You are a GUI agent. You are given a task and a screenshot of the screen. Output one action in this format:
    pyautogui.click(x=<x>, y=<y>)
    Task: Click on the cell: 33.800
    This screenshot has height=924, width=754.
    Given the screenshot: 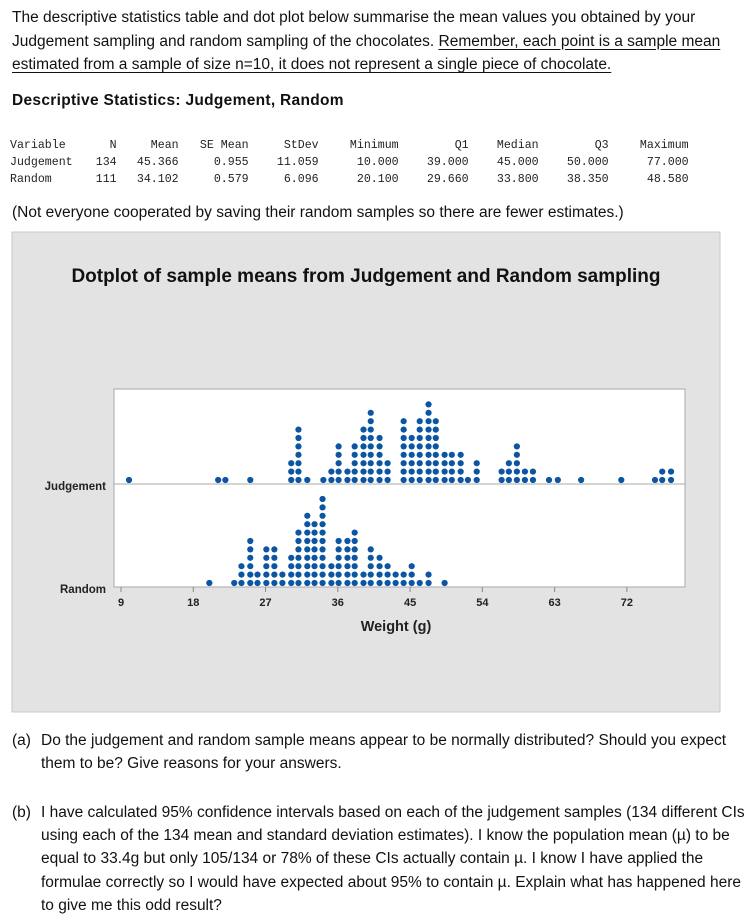 What is the action you would take?
    pyautogui.click(x=517, y=179)
    